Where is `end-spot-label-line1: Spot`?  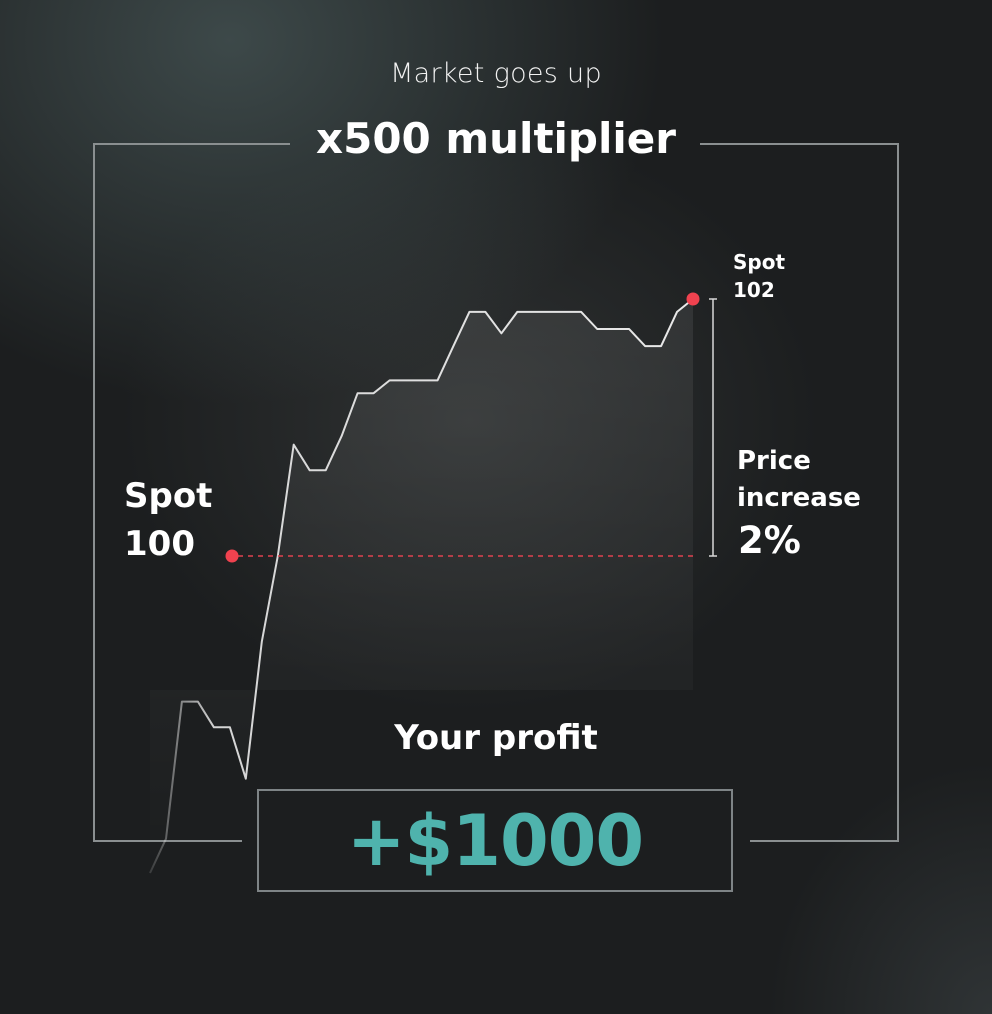
end-spot-label-line1: Spot is located at coordinates (759, 262).